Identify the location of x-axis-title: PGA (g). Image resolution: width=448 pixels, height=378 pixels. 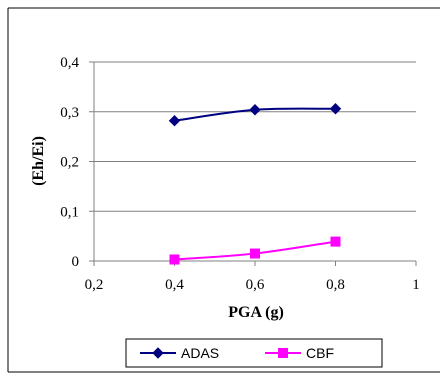
(256, 312).